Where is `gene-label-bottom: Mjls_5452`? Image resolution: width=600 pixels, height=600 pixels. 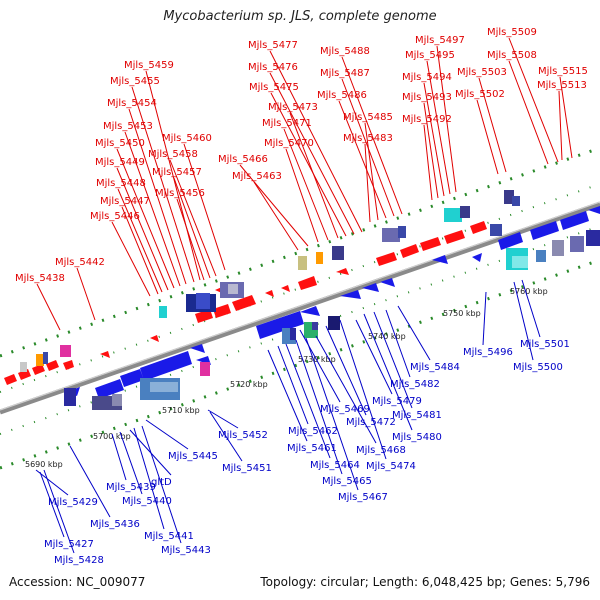 gene-label-bottom: Mjls_5452 is located at coordinates (243, 435).